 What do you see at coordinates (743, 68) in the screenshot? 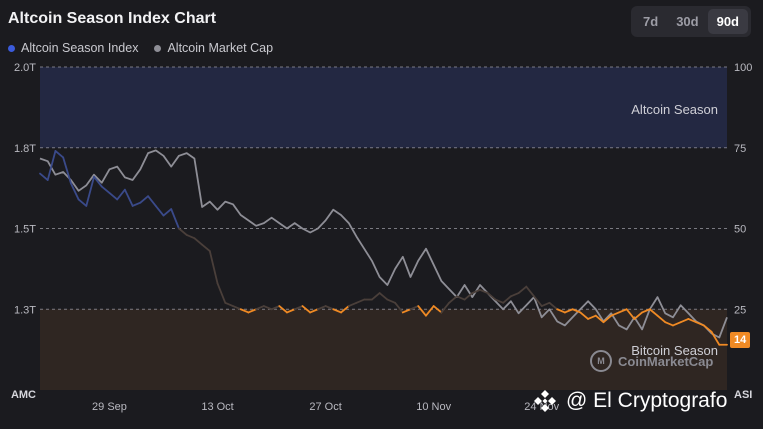
I see `right-tick-100: 100` at bounding box center [743, 68].